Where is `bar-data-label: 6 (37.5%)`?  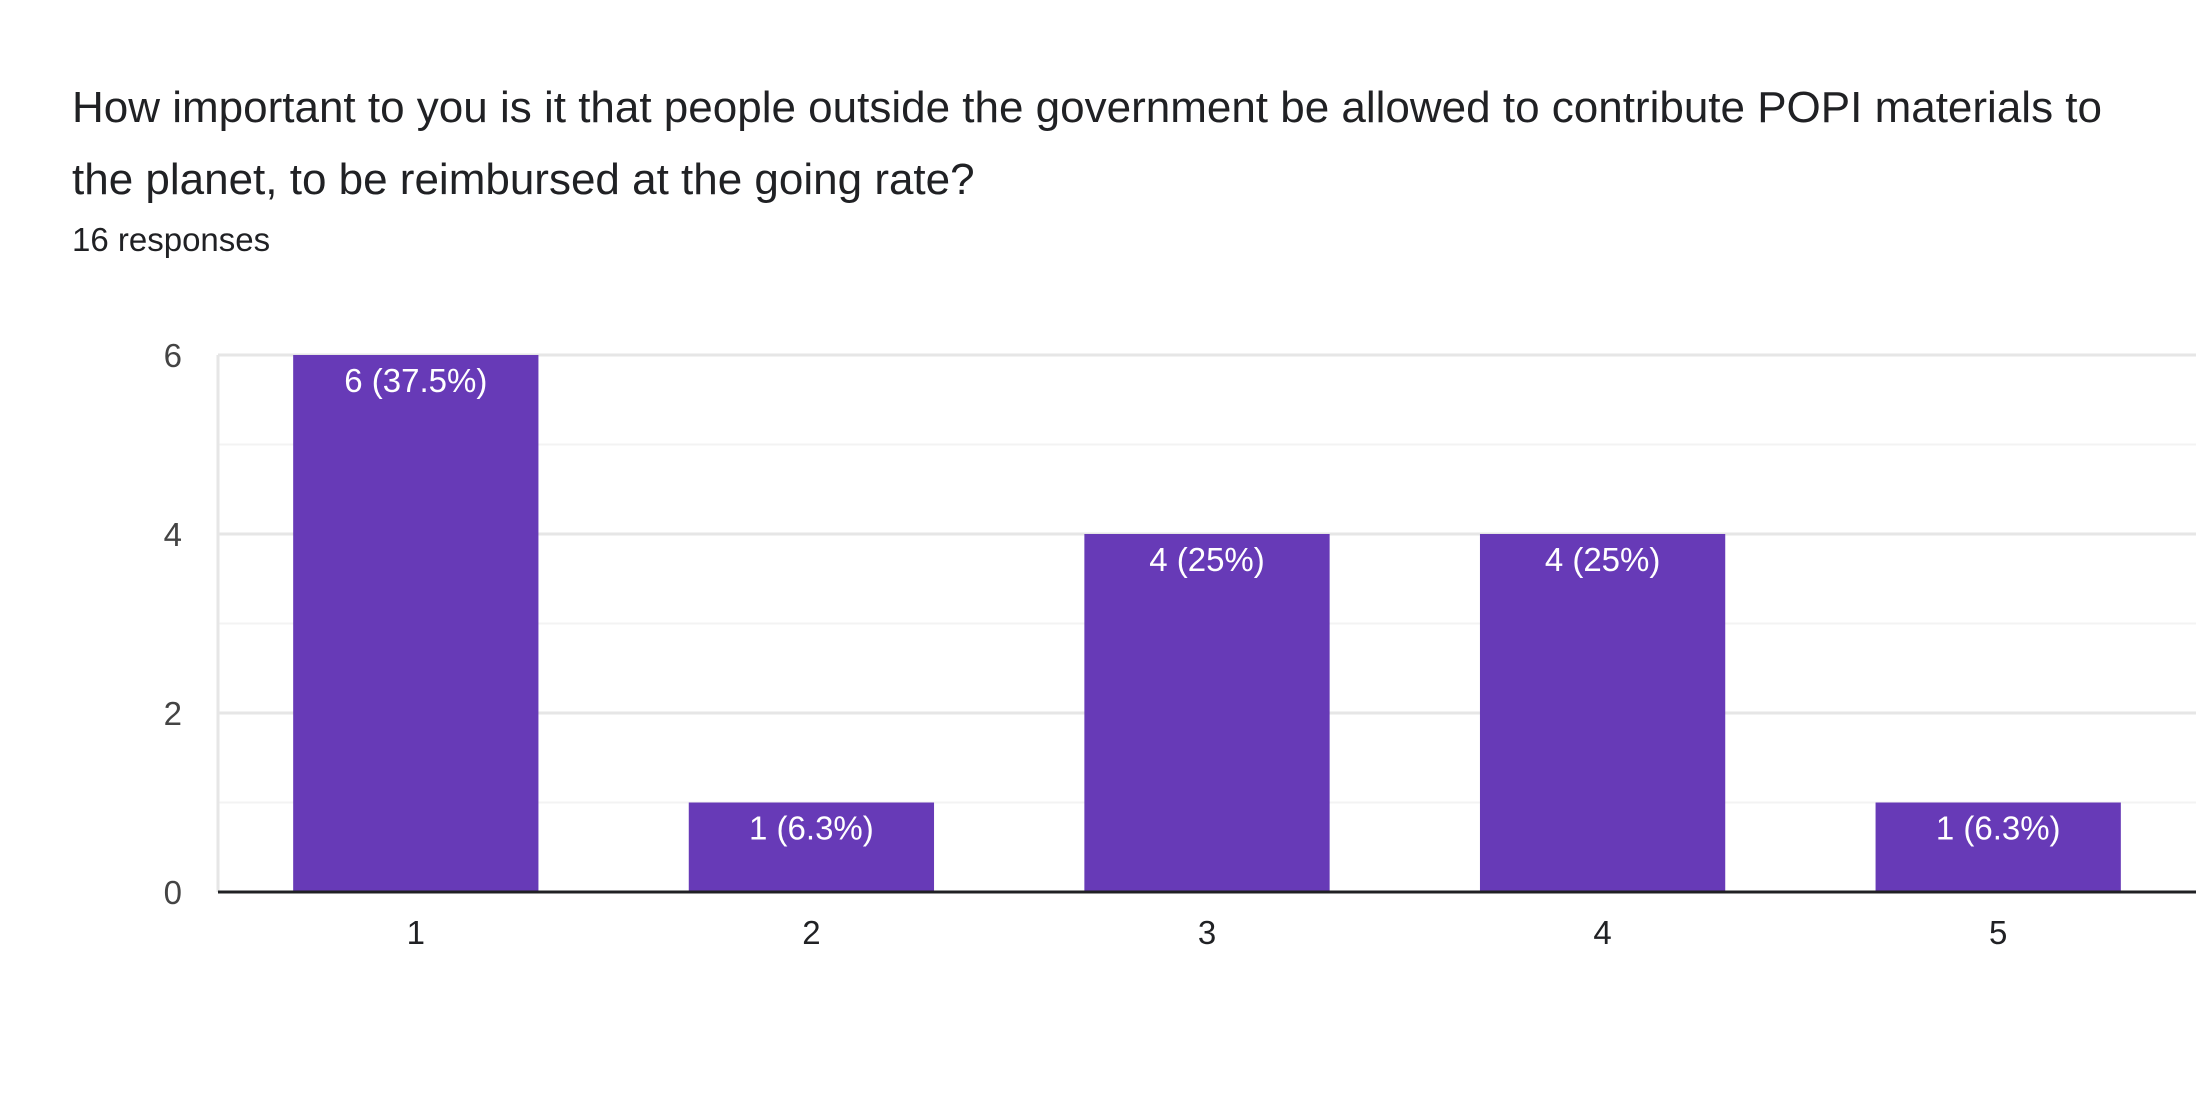
bar-data-label: 6 (37.5%) is located at coordinates (415, 380).